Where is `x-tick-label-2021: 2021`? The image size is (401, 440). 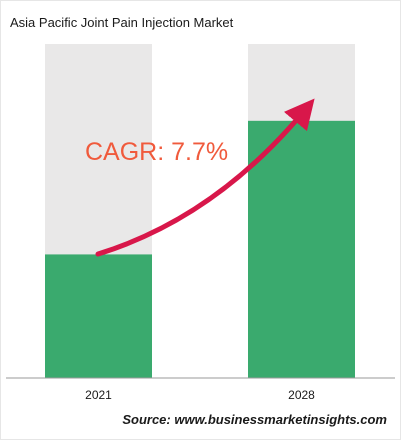 x-tick-label-2021: 2021 is located at coordinates (98, 395).